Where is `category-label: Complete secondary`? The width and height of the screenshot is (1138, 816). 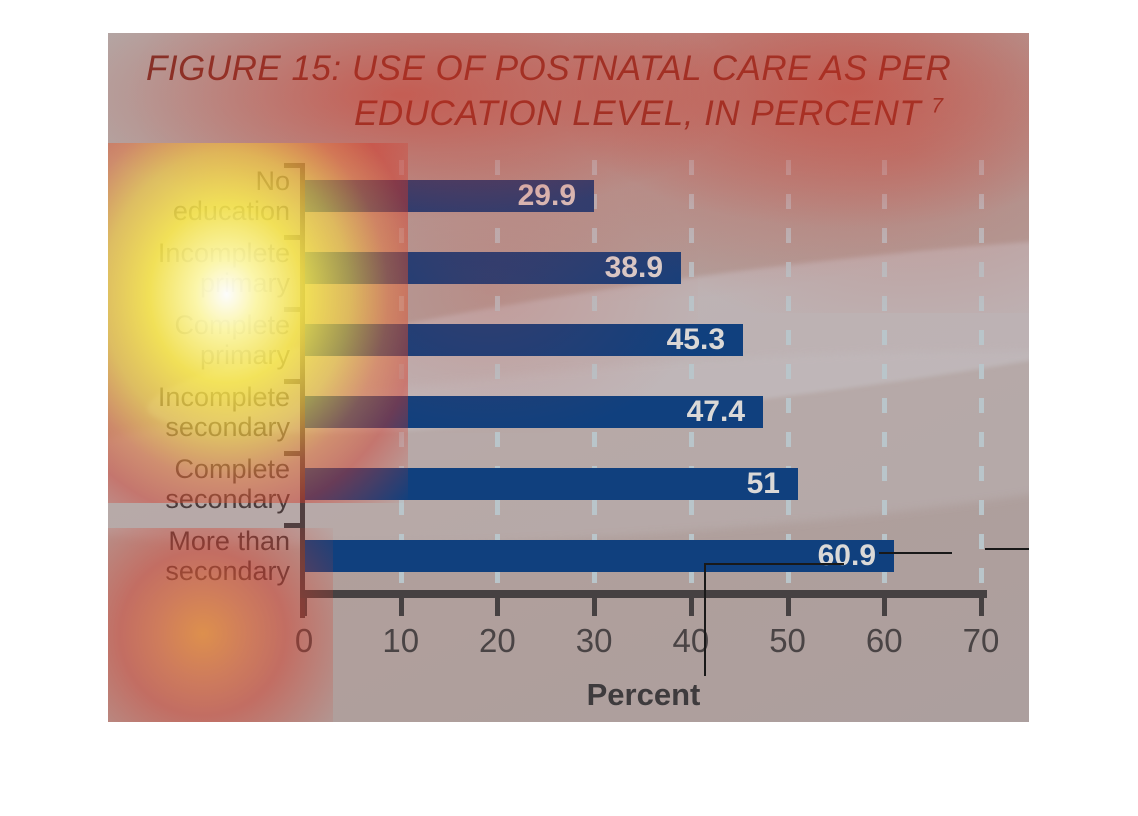
category-label: Complete secondary is located at coordinates (199, 484).